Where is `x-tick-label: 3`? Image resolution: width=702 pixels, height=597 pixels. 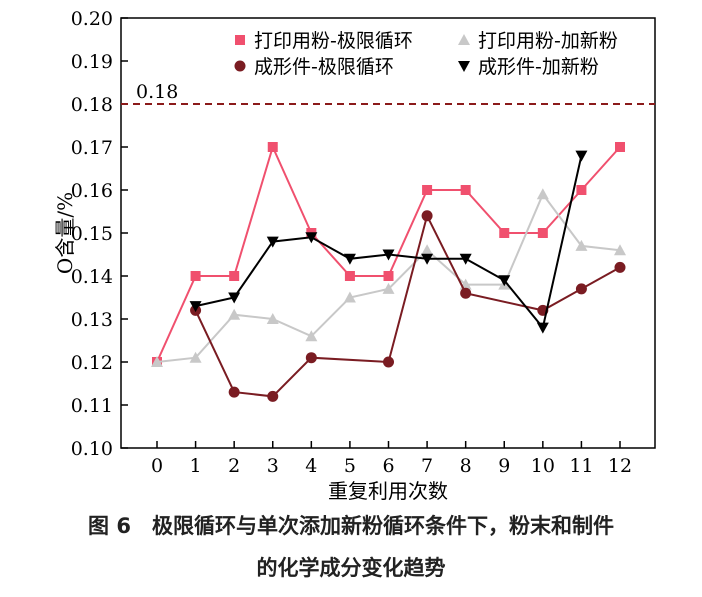
x-tick-label: 3 is located at coordinates (273, 466).